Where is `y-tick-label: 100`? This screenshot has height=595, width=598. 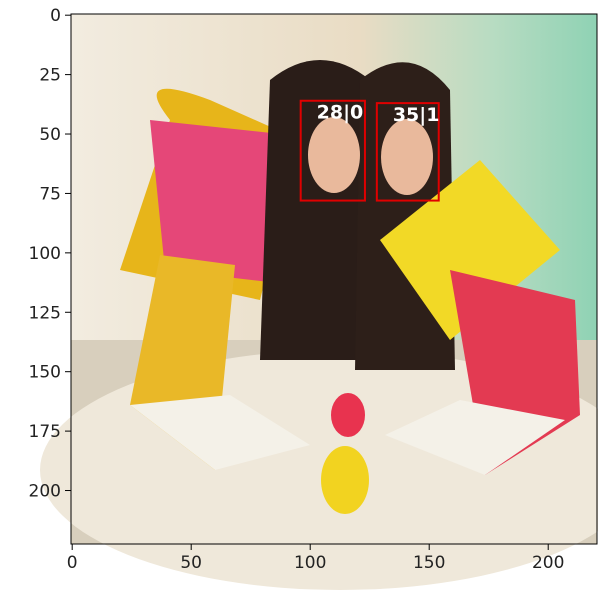
y-tick-label: 100 is located at coordinates (45, 254).